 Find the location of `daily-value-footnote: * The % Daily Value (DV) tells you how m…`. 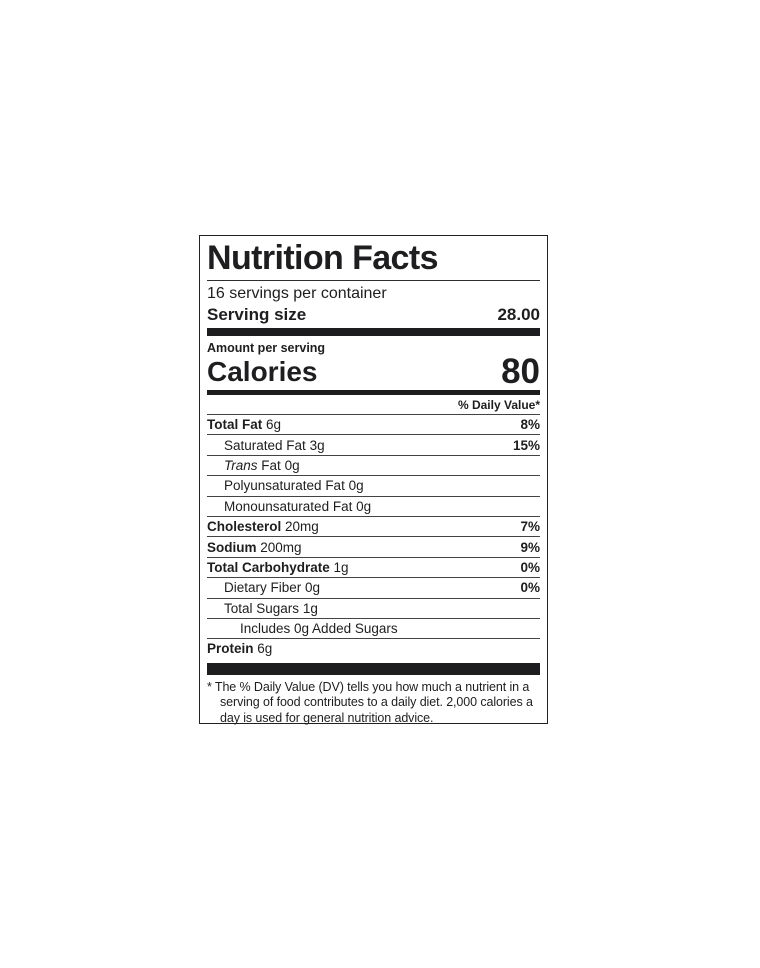

daily-value-footnote: * The % Daily Value (DV) tells you how m… is located at coordinates (370, 702).